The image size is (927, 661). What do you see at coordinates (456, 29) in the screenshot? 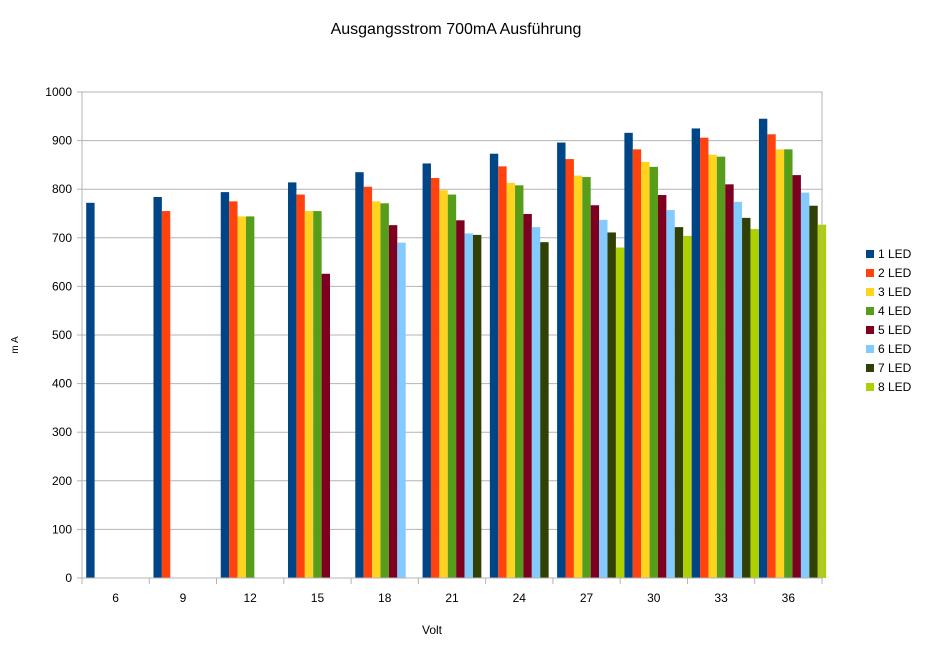
I see `chart-title: Ausgangsstrom 700mA Ausführung` at bounding box center [456, 29].